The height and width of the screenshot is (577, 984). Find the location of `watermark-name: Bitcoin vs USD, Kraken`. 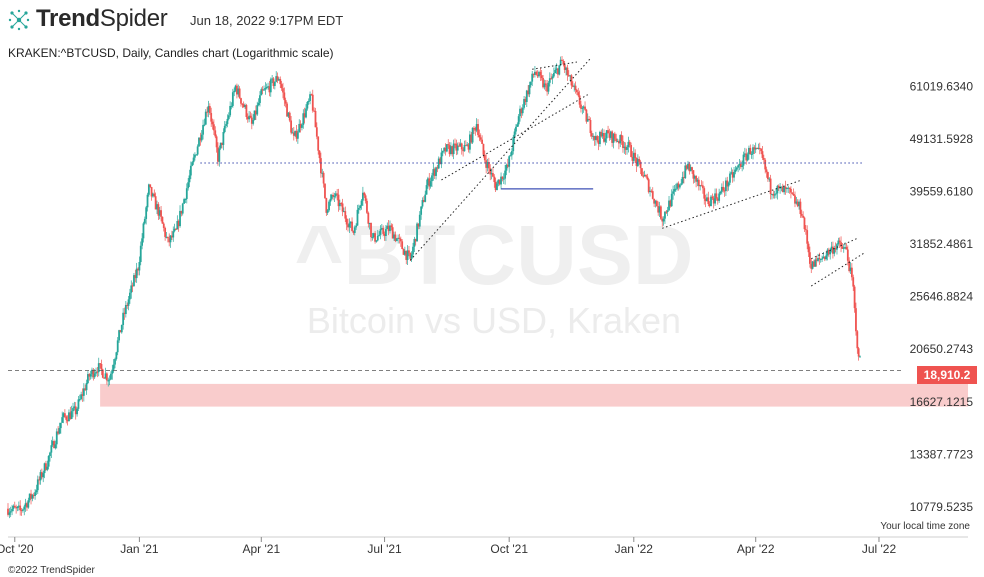

watermark-name: Bitcoin vs USD, Kraken is located at coordinates (494, 320).